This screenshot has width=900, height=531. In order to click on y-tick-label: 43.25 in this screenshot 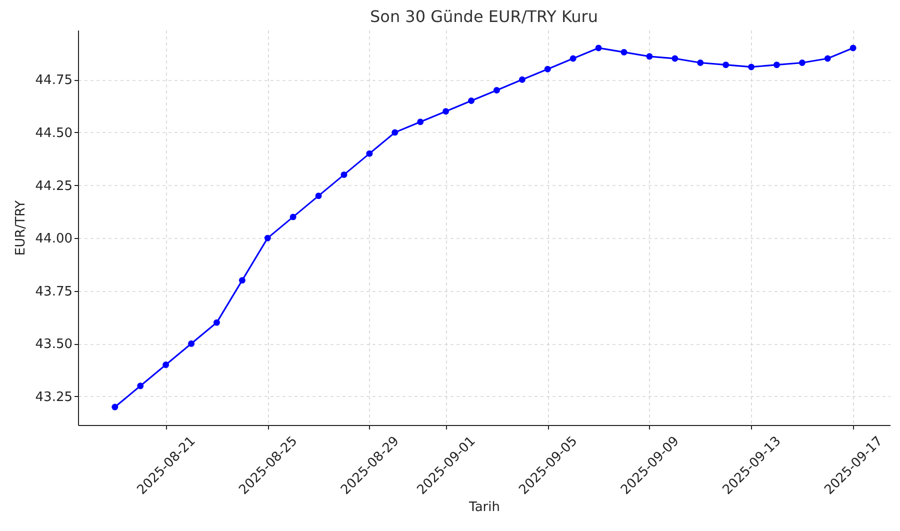, I will do `click(53, 397)`.